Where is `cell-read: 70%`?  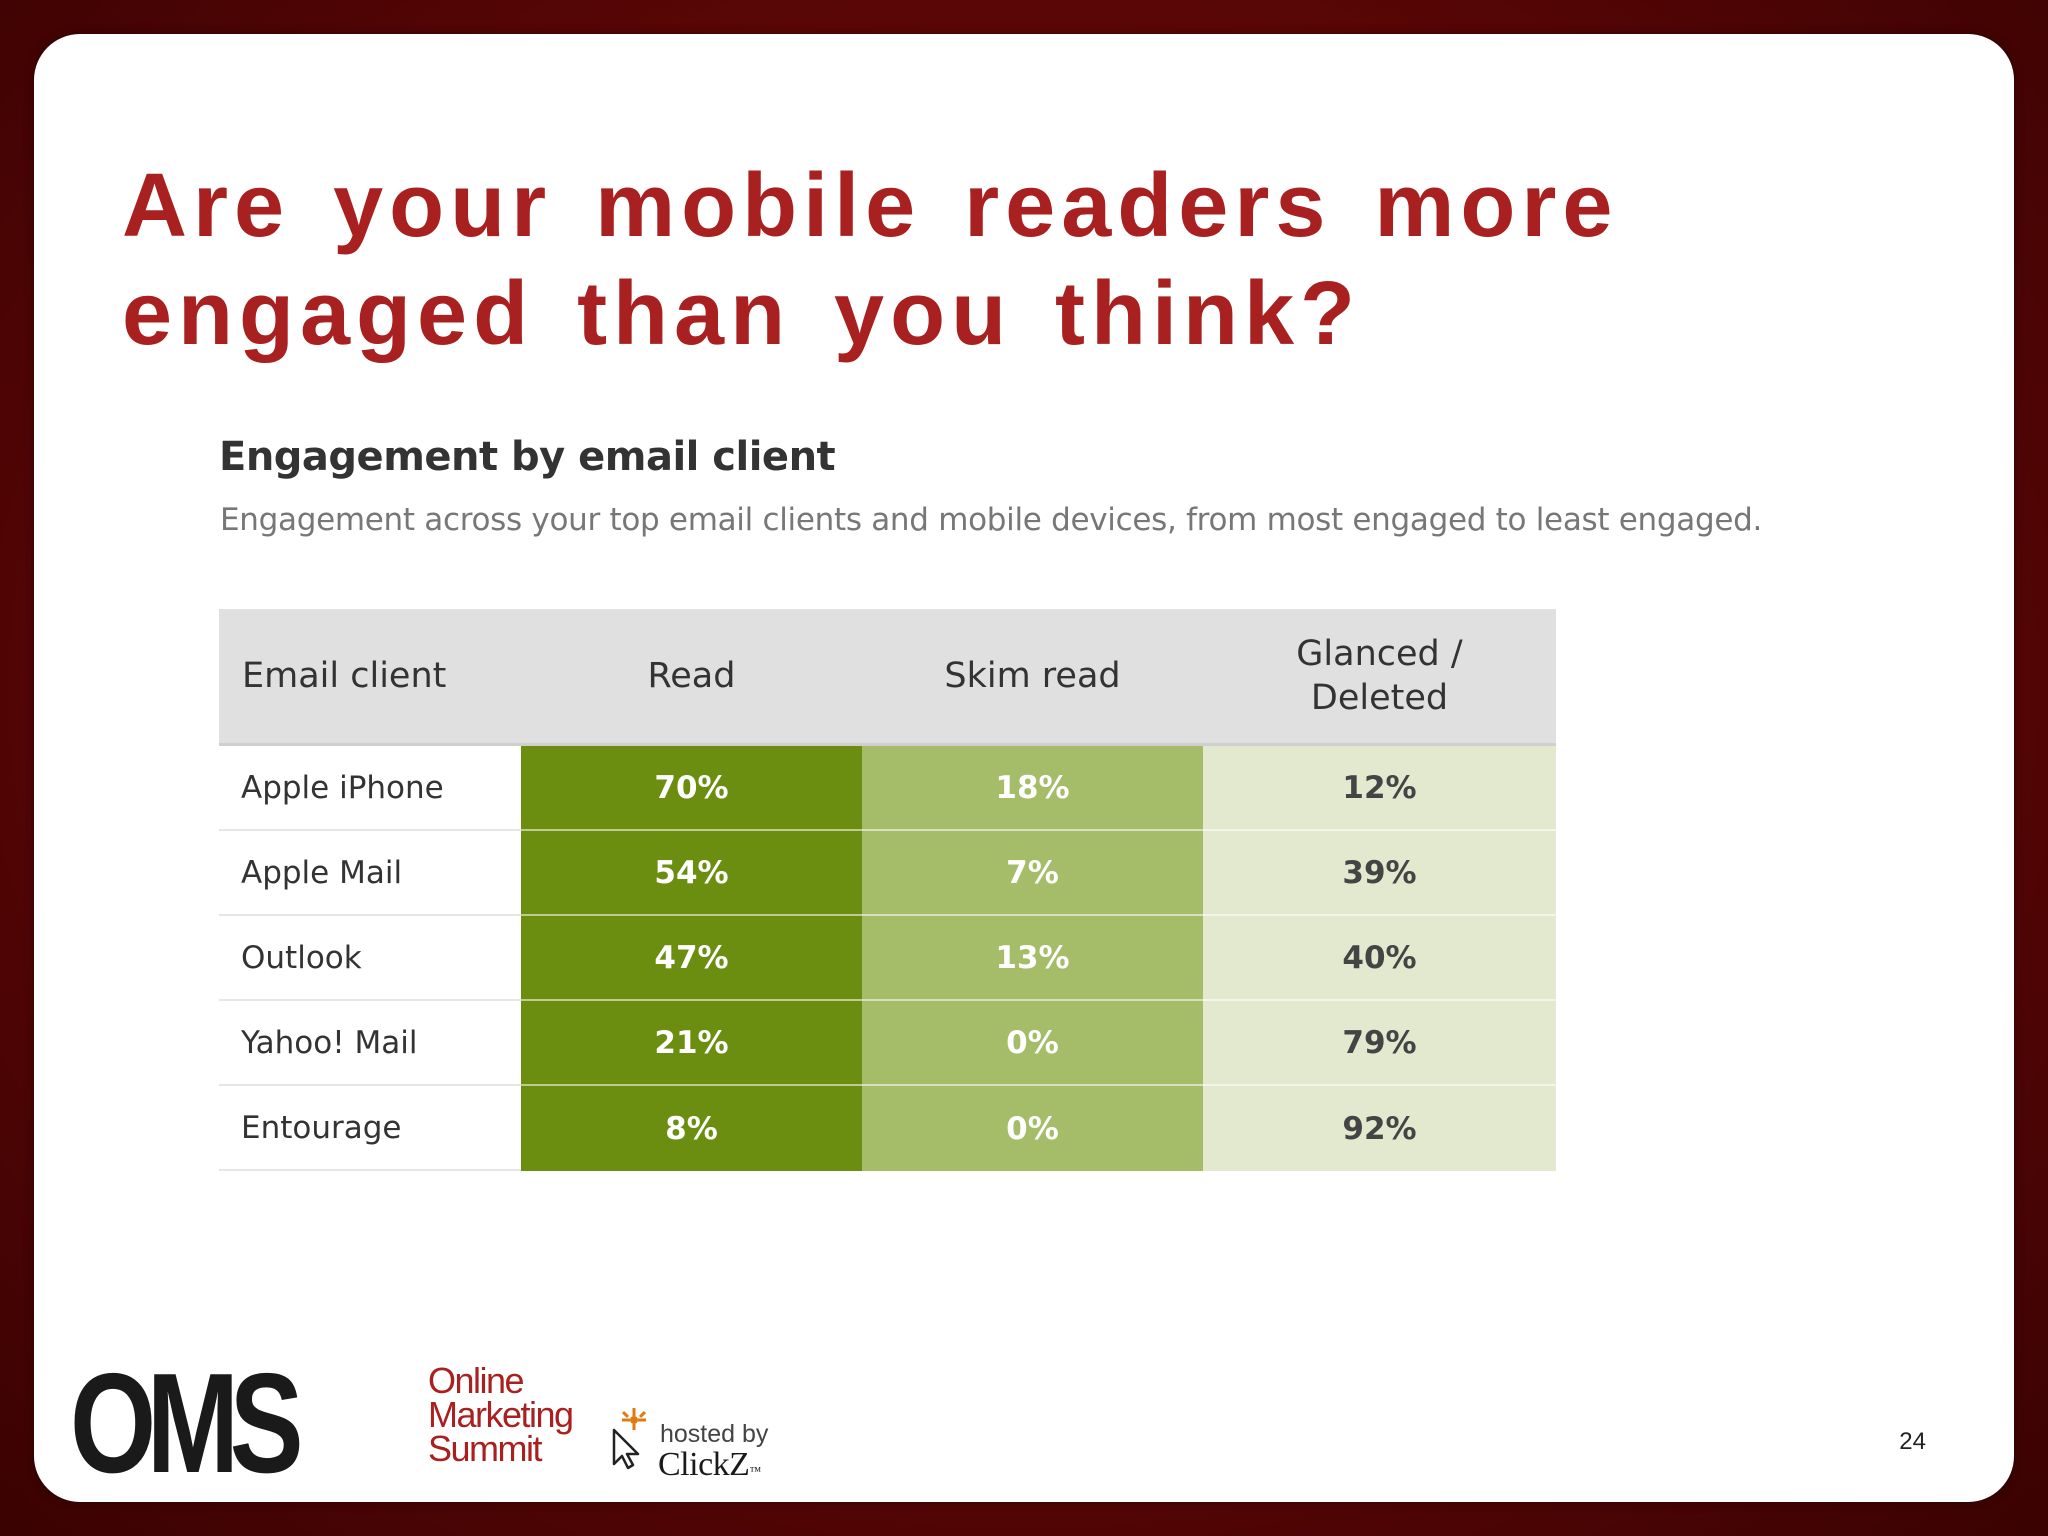
cell-read: 70% is located at coordinates (691, 788).